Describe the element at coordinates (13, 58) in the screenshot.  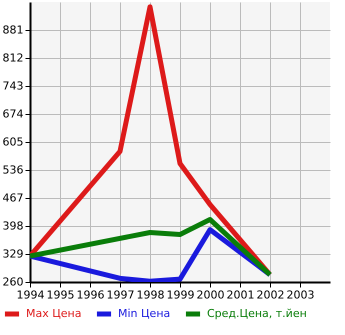
I see `y-tick-label: 812` at that location.